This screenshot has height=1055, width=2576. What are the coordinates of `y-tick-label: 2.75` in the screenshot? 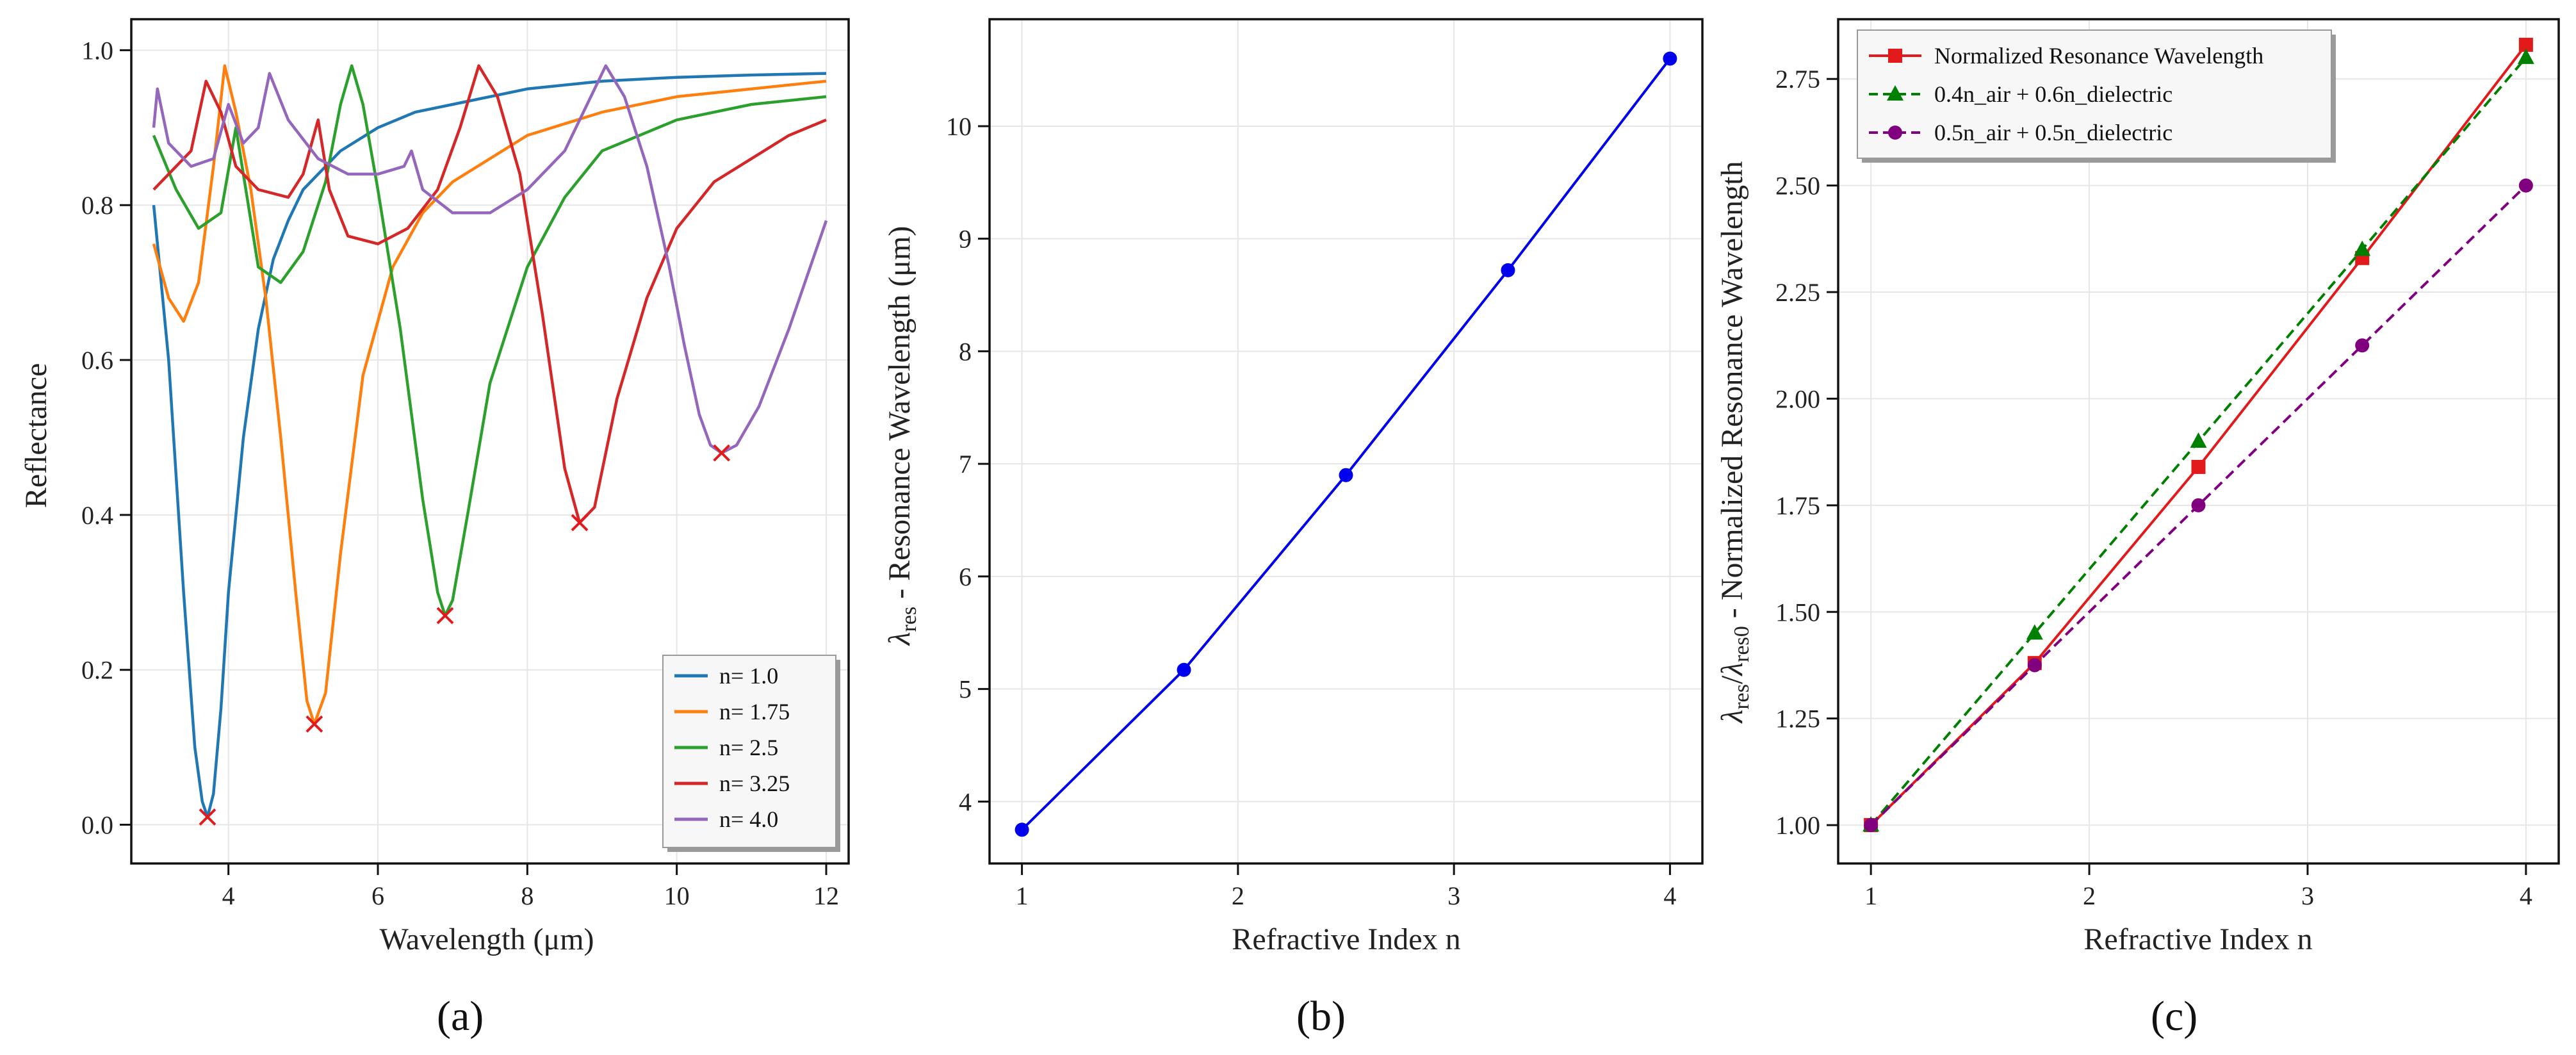 It's located at (1797, 80).